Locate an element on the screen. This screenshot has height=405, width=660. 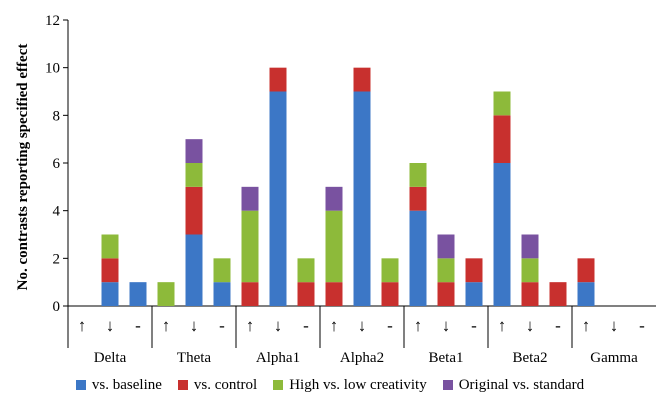
legend-swatch-baseline is located at coordinates (80, 385).